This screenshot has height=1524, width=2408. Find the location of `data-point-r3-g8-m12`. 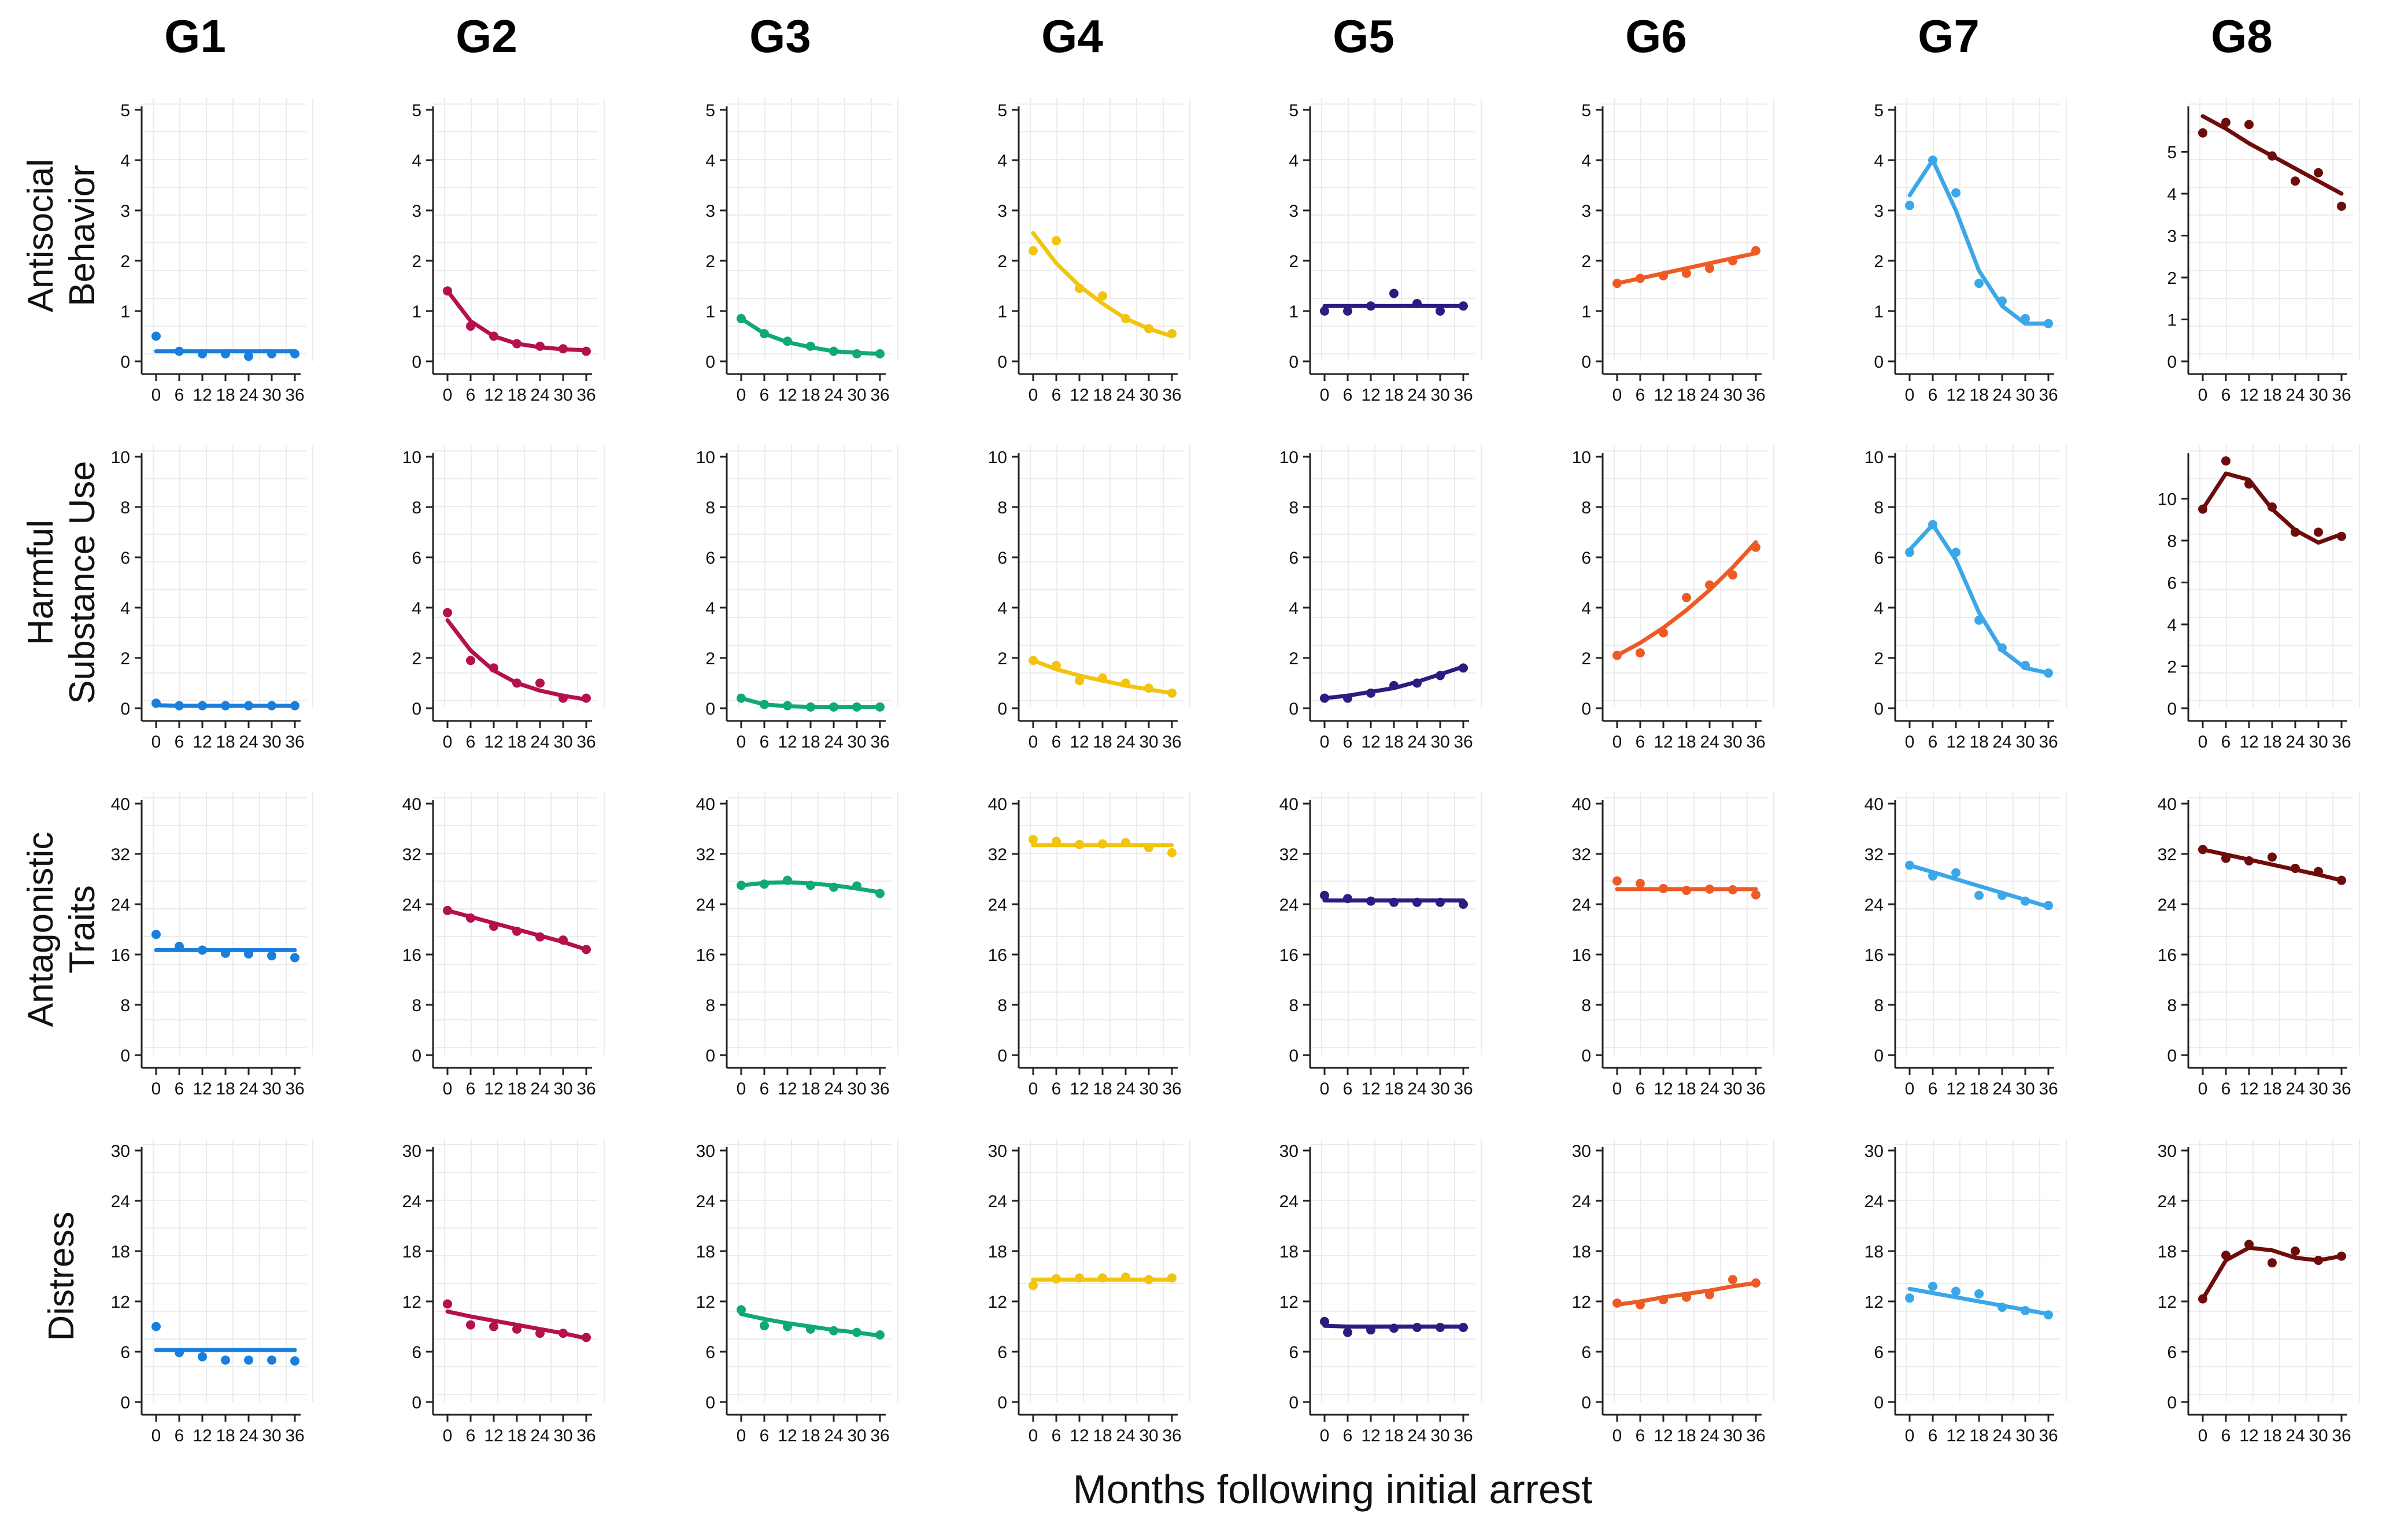

data-point-r3-g8-m12 is located at coordinates (2249, 860).